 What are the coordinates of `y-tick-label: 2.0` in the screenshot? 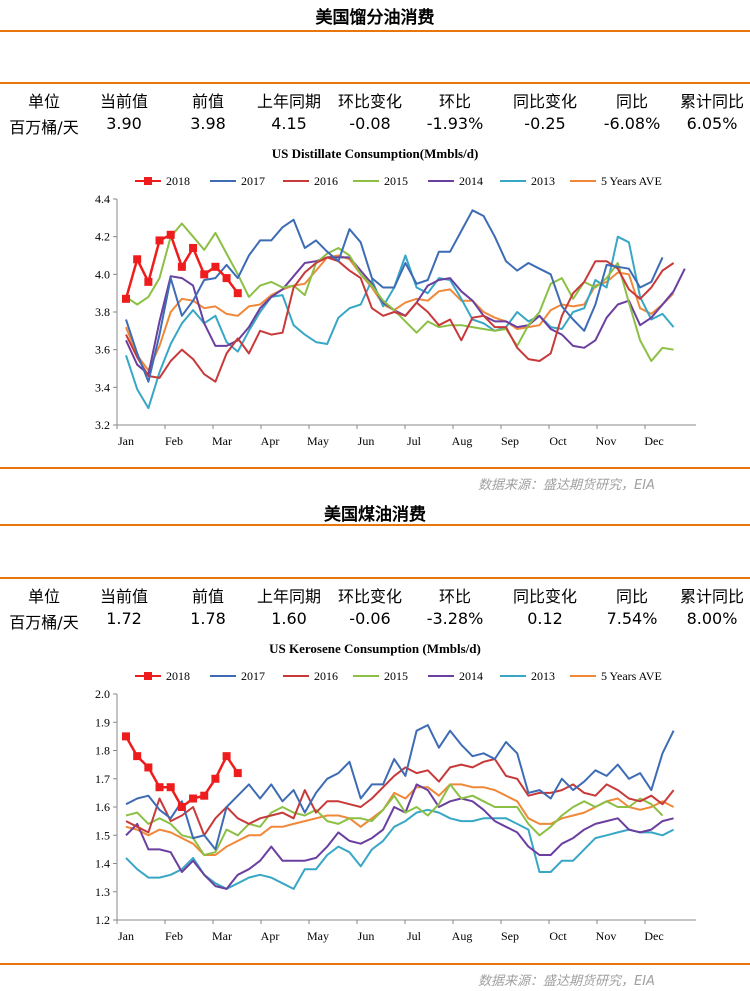 It's located at (102, 694).